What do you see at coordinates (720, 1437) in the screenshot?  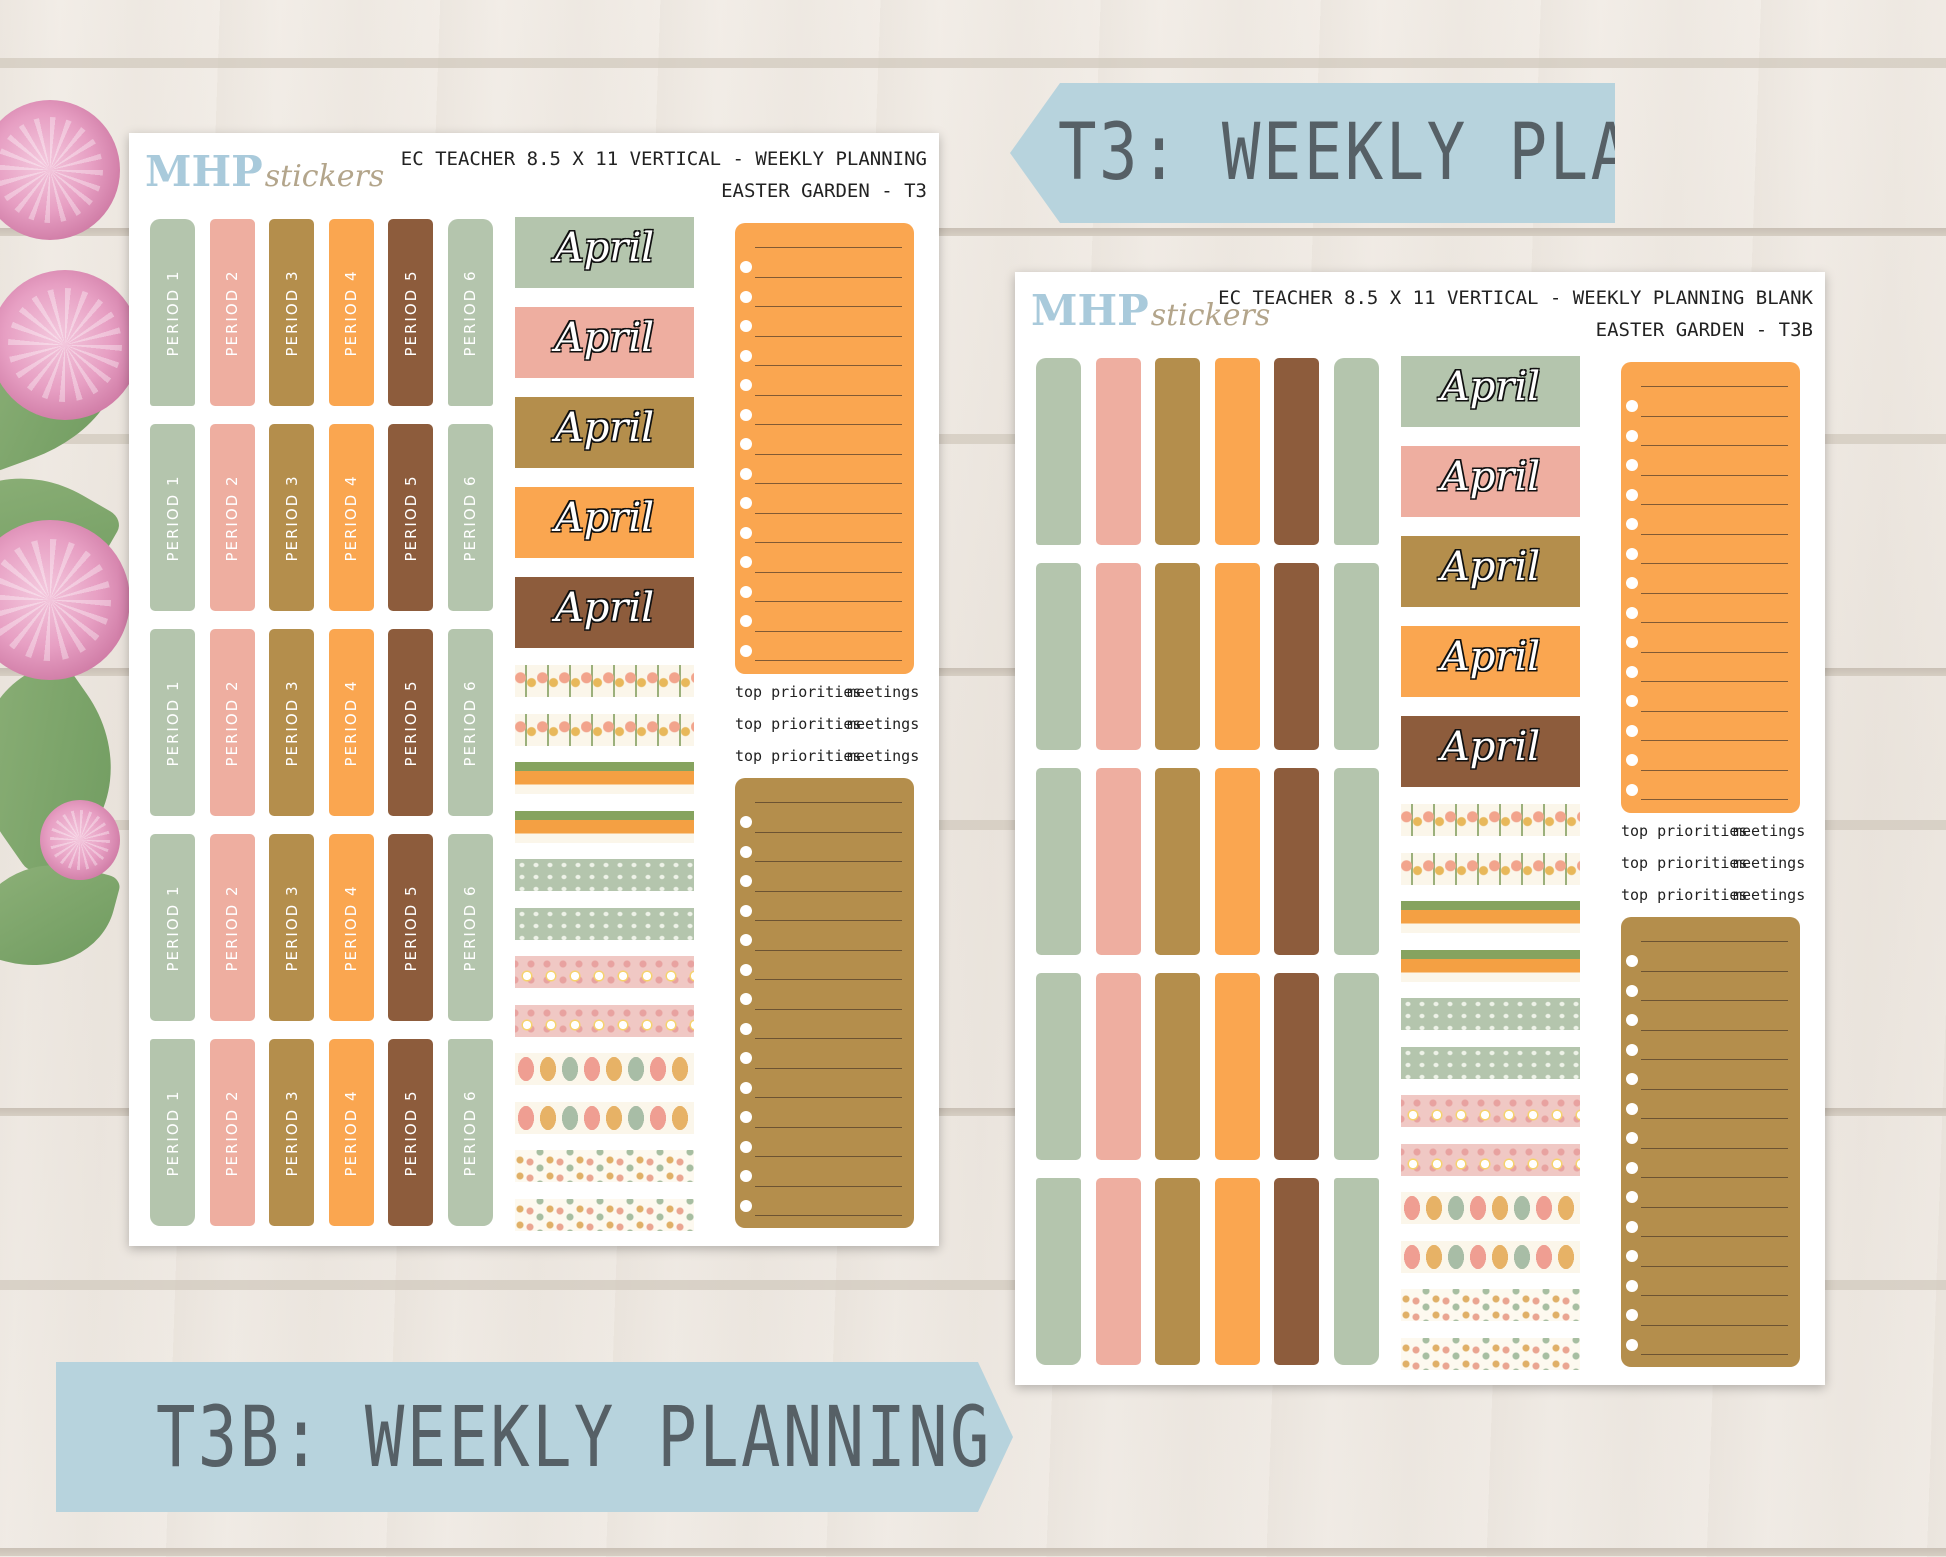 I see `t3b-banner-text: T3B: WEEKLY PLANNING -BLANK` at bounding box center [720, 1437].